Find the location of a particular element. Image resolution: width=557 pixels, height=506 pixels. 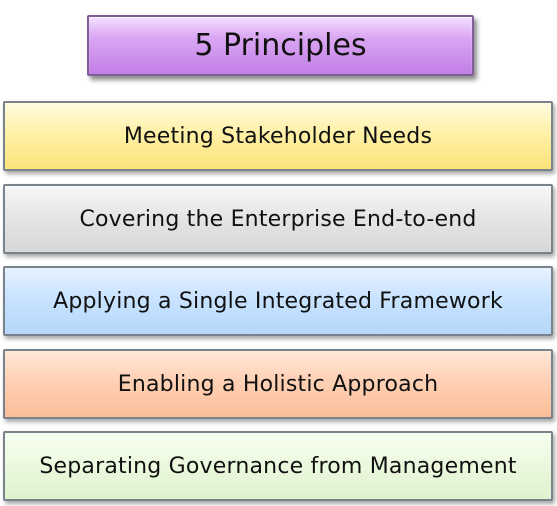

principle-label: Applying a Single Integrated Framework is located at coordinates (278, 301).